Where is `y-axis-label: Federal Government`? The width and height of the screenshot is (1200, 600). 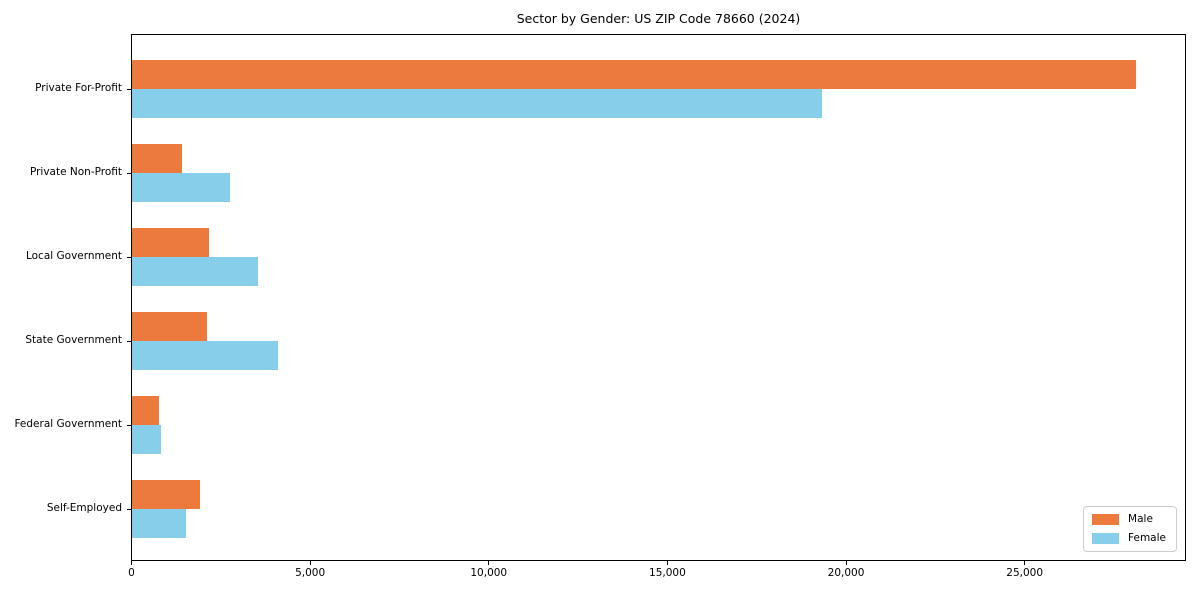
y-axis-label: Federal Government is located at coordinates (68, 424).